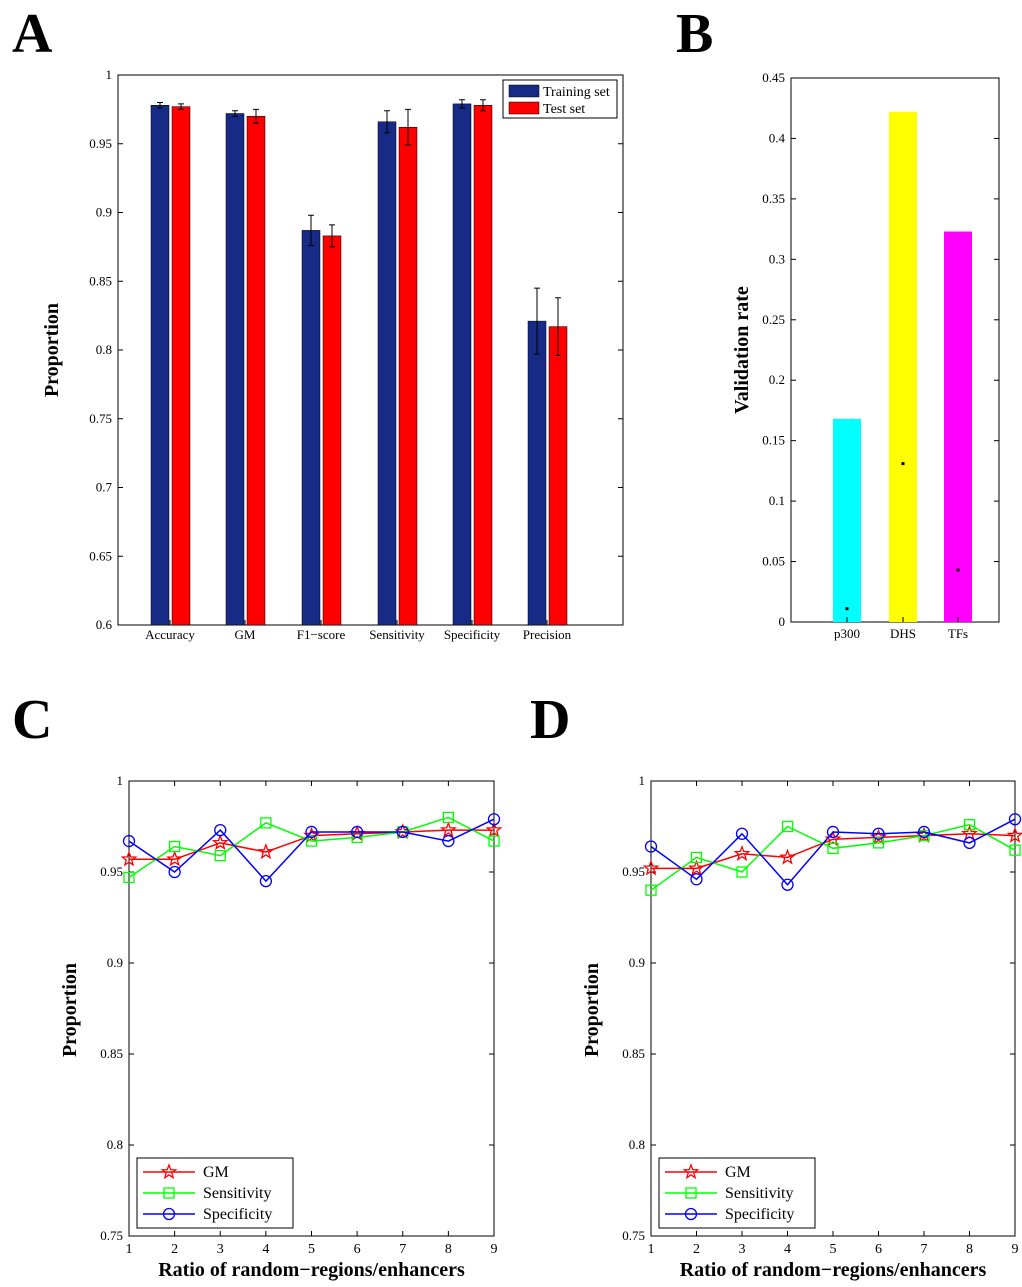  What do you see at coordinates (773, 440) in the screenshot?
I see `y-tick-label: 0.15` at bounding box center [773, 440].